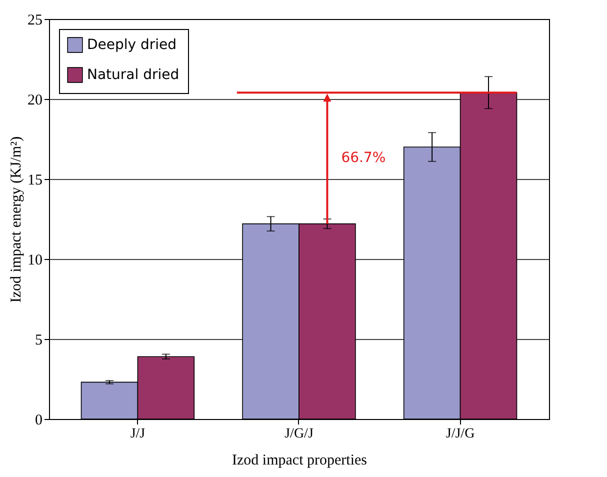 Image resolution: width=607 pixels, height=477 pixels. I want to click on legend-label: Deeply dried, so click(132, 45).